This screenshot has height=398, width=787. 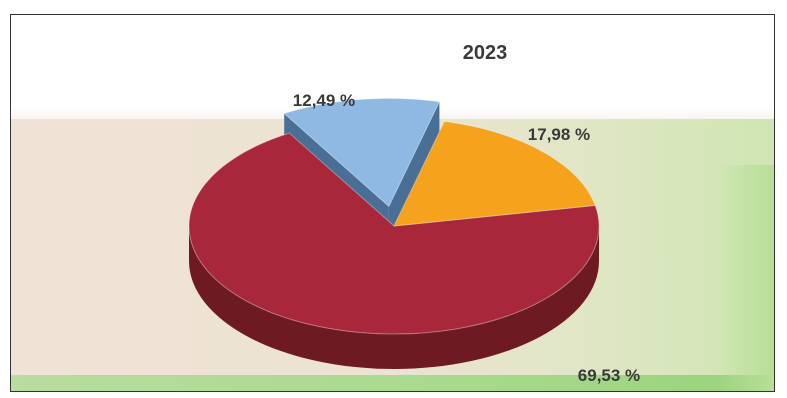 I want to click on pie-slice-2-top, so click(x=362, y=152).